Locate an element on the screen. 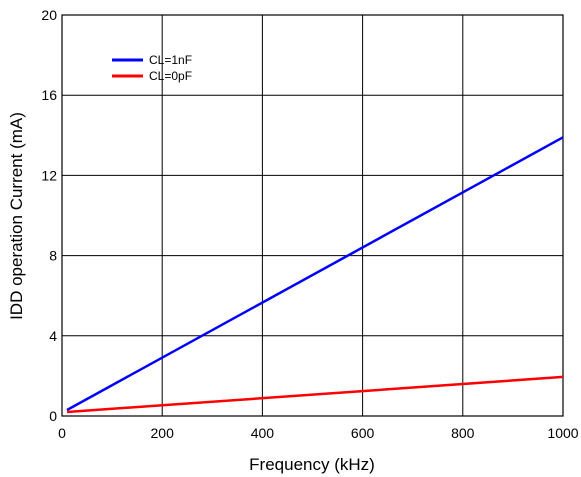 The height and width of the screenshot is (477, 581). y-axis-label: IDD operation Current (mA) is located at coordinates (16, 216).